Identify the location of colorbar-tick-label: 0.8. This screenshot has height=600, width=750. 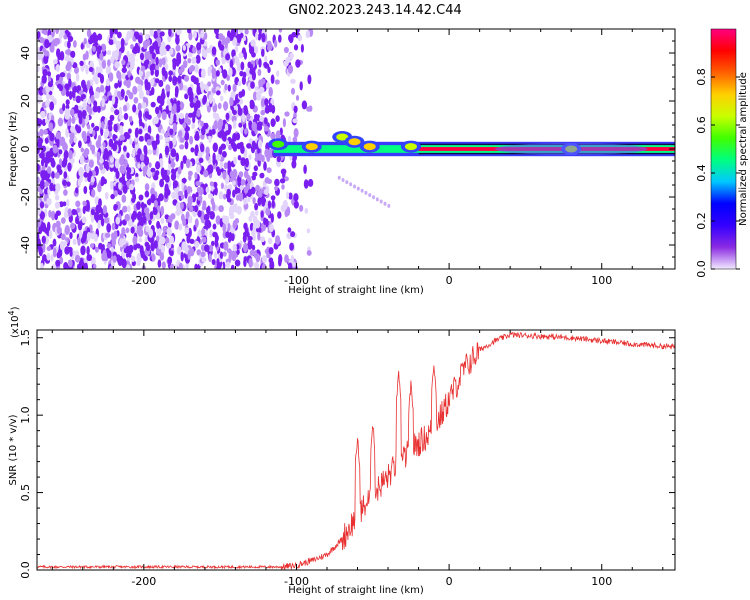
(701, 77).